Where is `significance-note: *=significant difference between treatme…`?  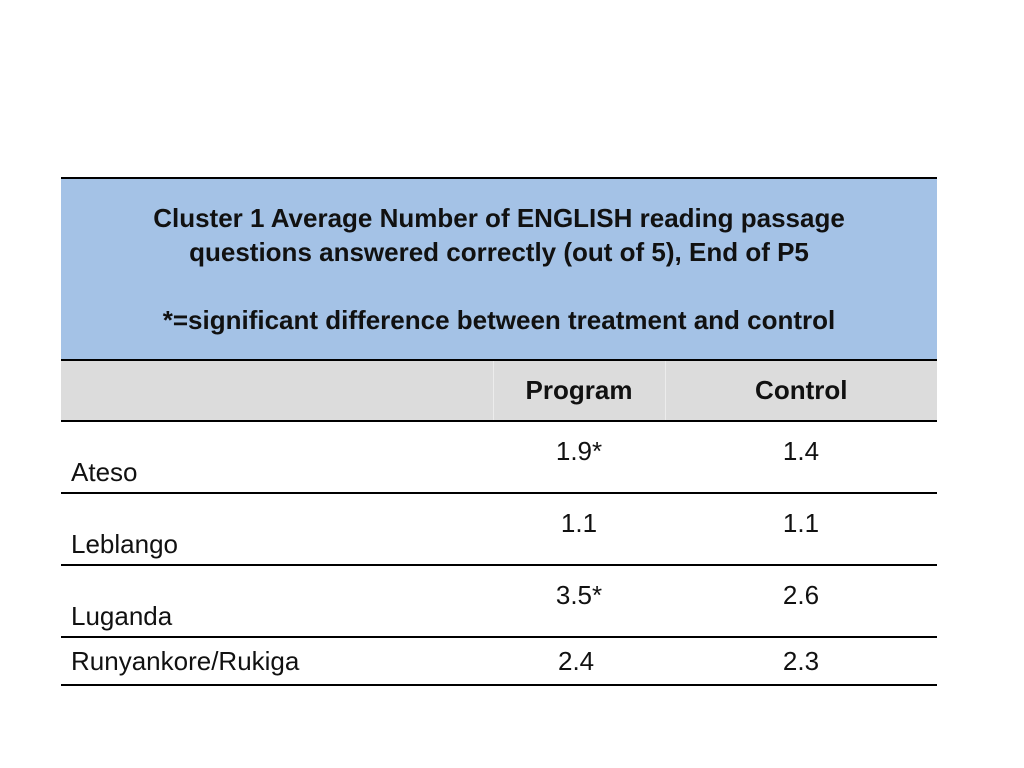 significance-note: *=significant difference between treatme… is located at coordinates (499, 320).